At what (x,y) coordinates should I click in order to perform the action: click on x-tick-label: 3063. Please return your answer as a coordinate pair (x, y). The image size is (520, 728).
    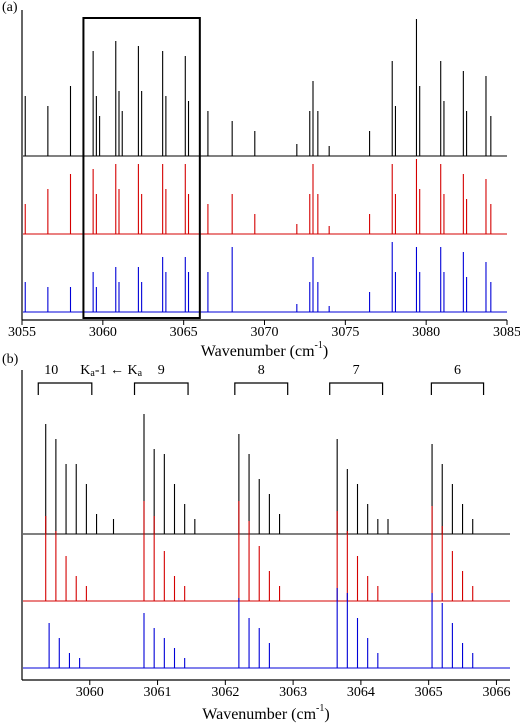
    Looking at the image, I should click on (293, 692).